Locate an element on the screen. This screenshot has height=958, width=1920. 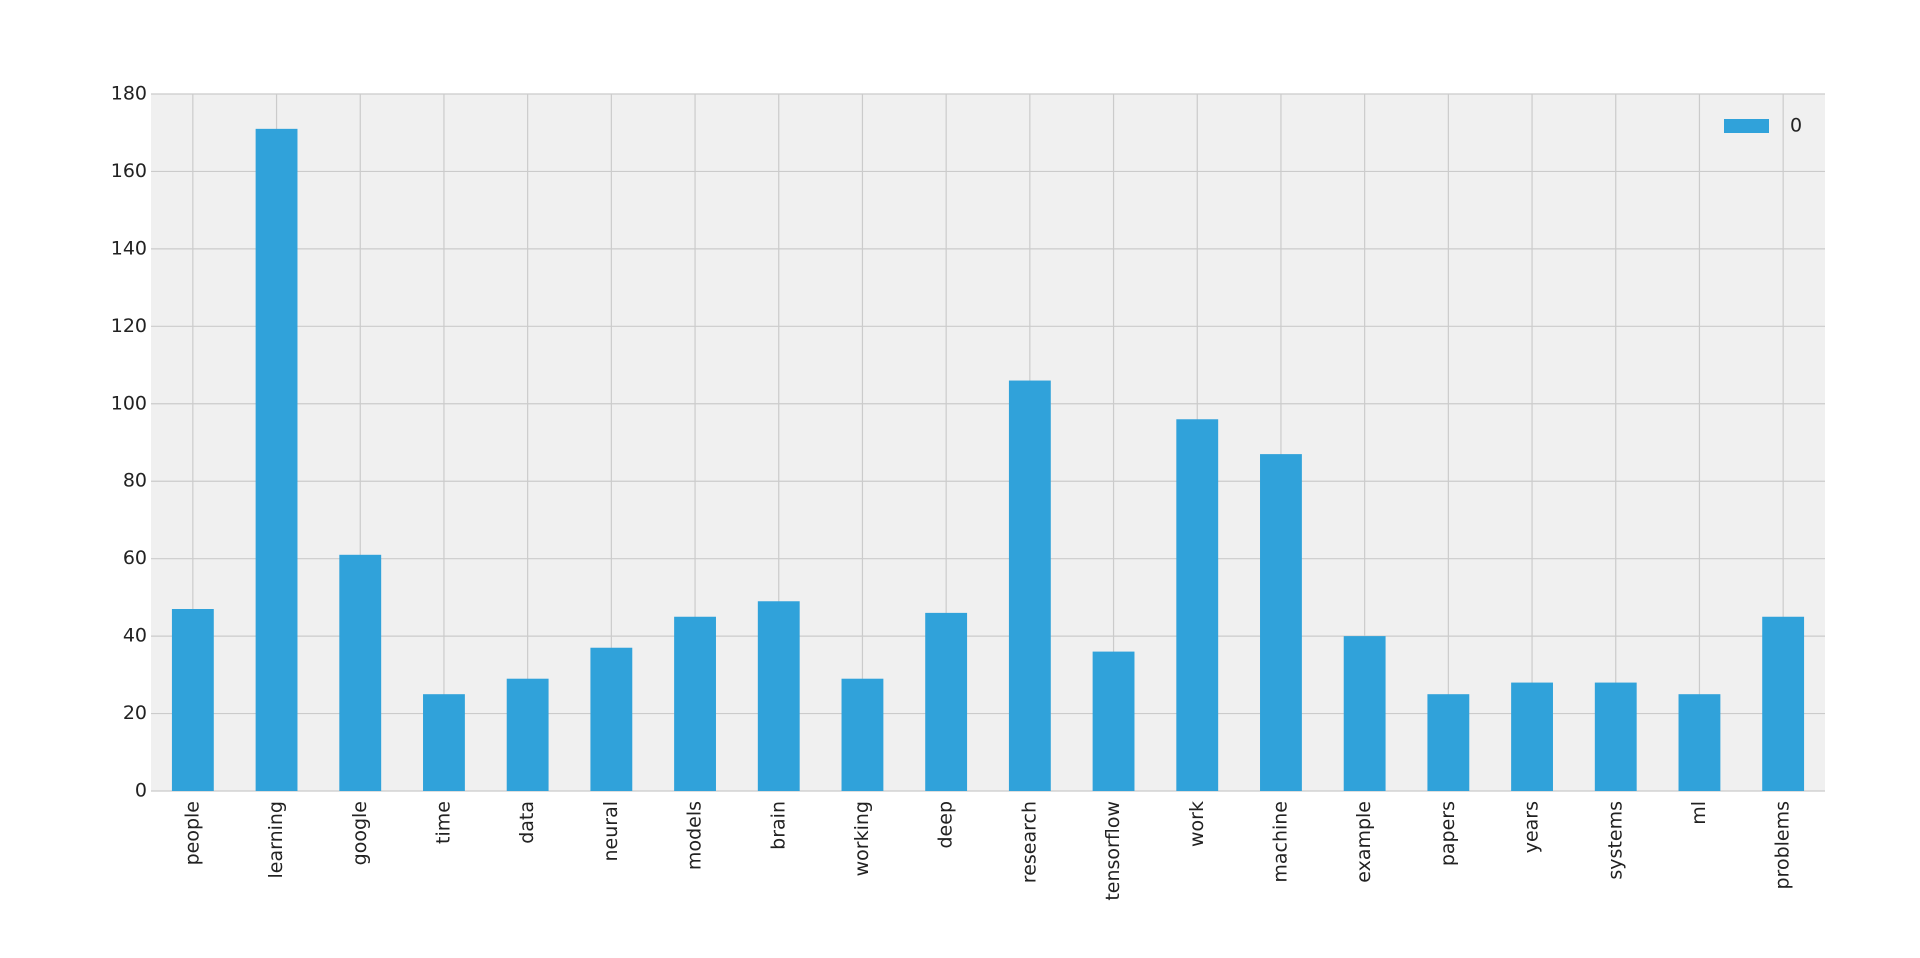
y-tick-label: 140 is located at coordinates (129, 248).